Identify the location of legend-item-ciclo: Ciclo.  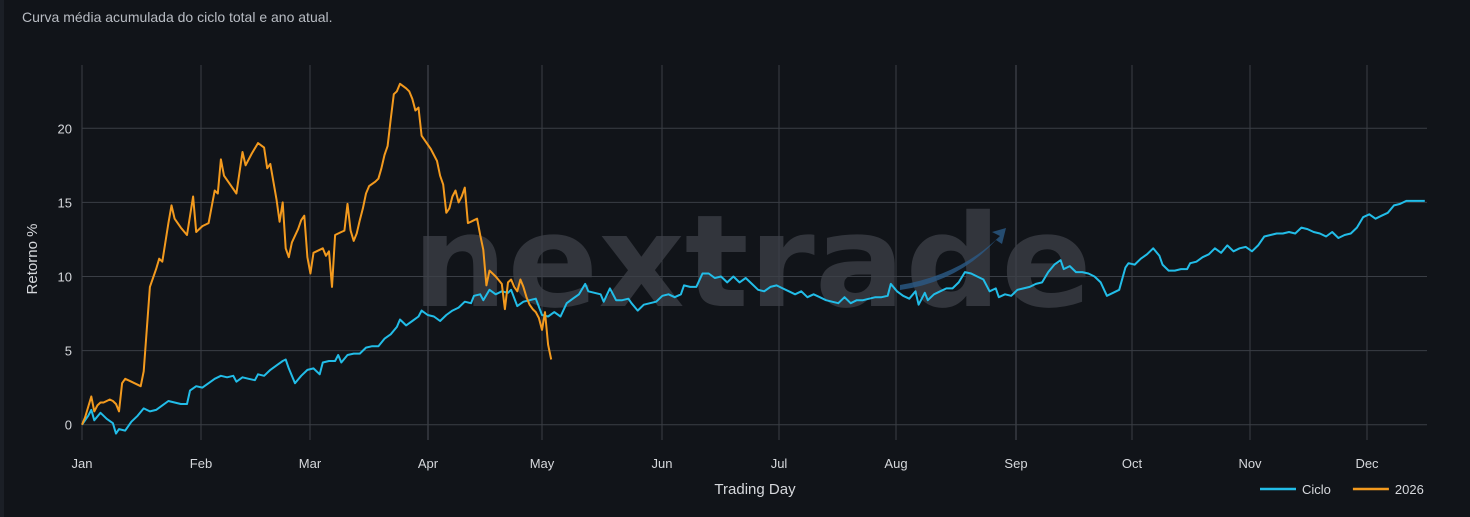
(1295, 489).